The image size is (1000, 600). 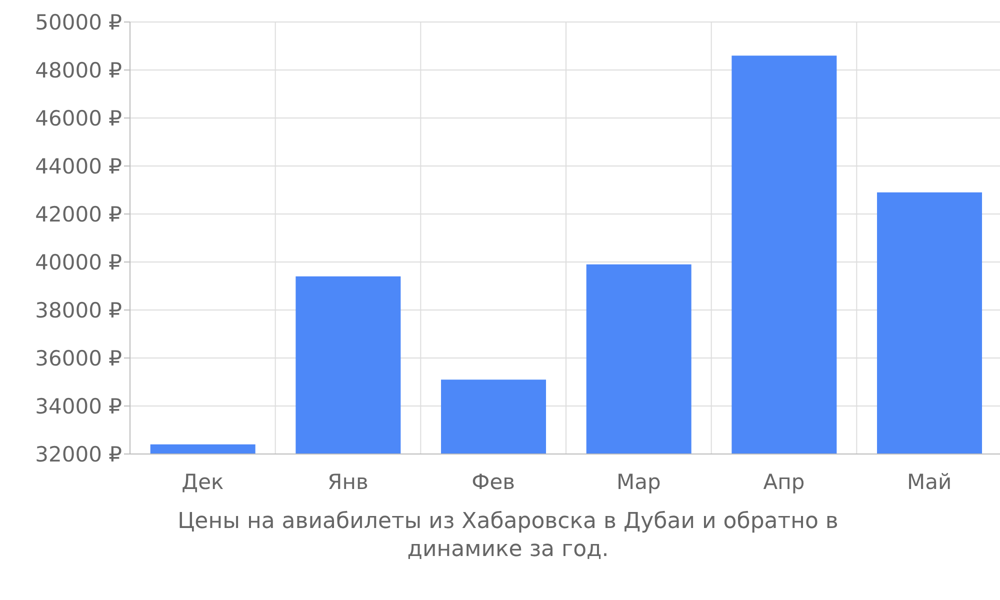 What do you see at coordinates (78, 70) in the screenshot?
I see `y-tick-label: 48000 ₽` at bounding box center [78, 70].